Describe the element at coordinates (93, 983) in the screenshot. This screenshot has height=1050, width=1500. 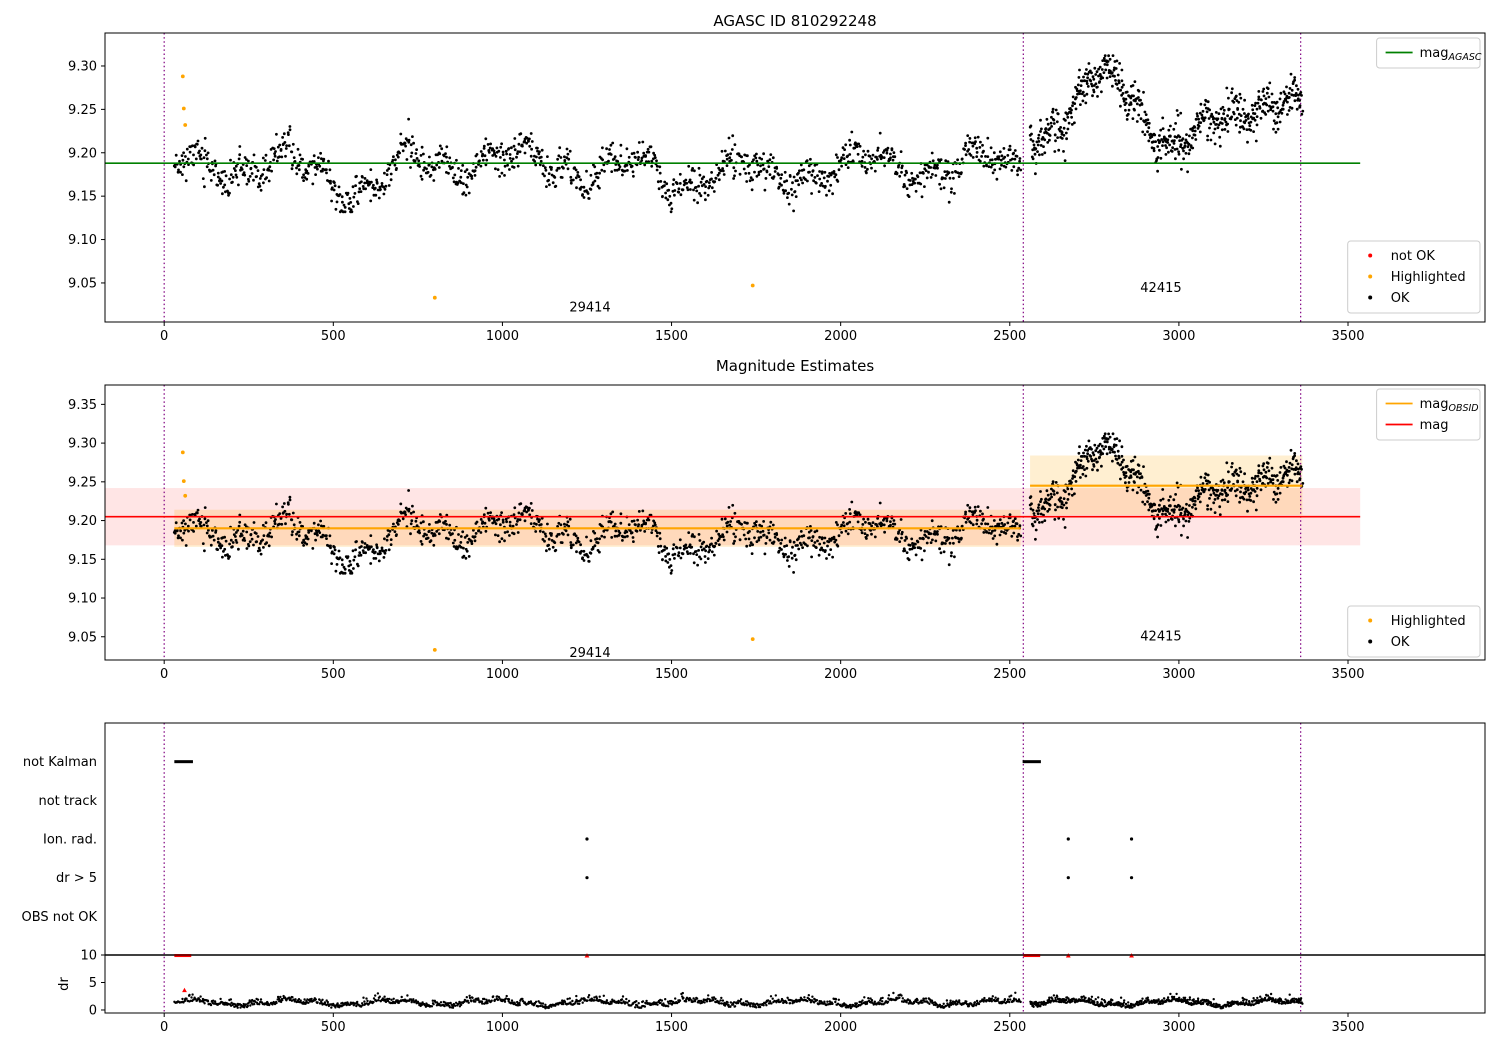
I see `dr-y-tick-label: 5` at that location.